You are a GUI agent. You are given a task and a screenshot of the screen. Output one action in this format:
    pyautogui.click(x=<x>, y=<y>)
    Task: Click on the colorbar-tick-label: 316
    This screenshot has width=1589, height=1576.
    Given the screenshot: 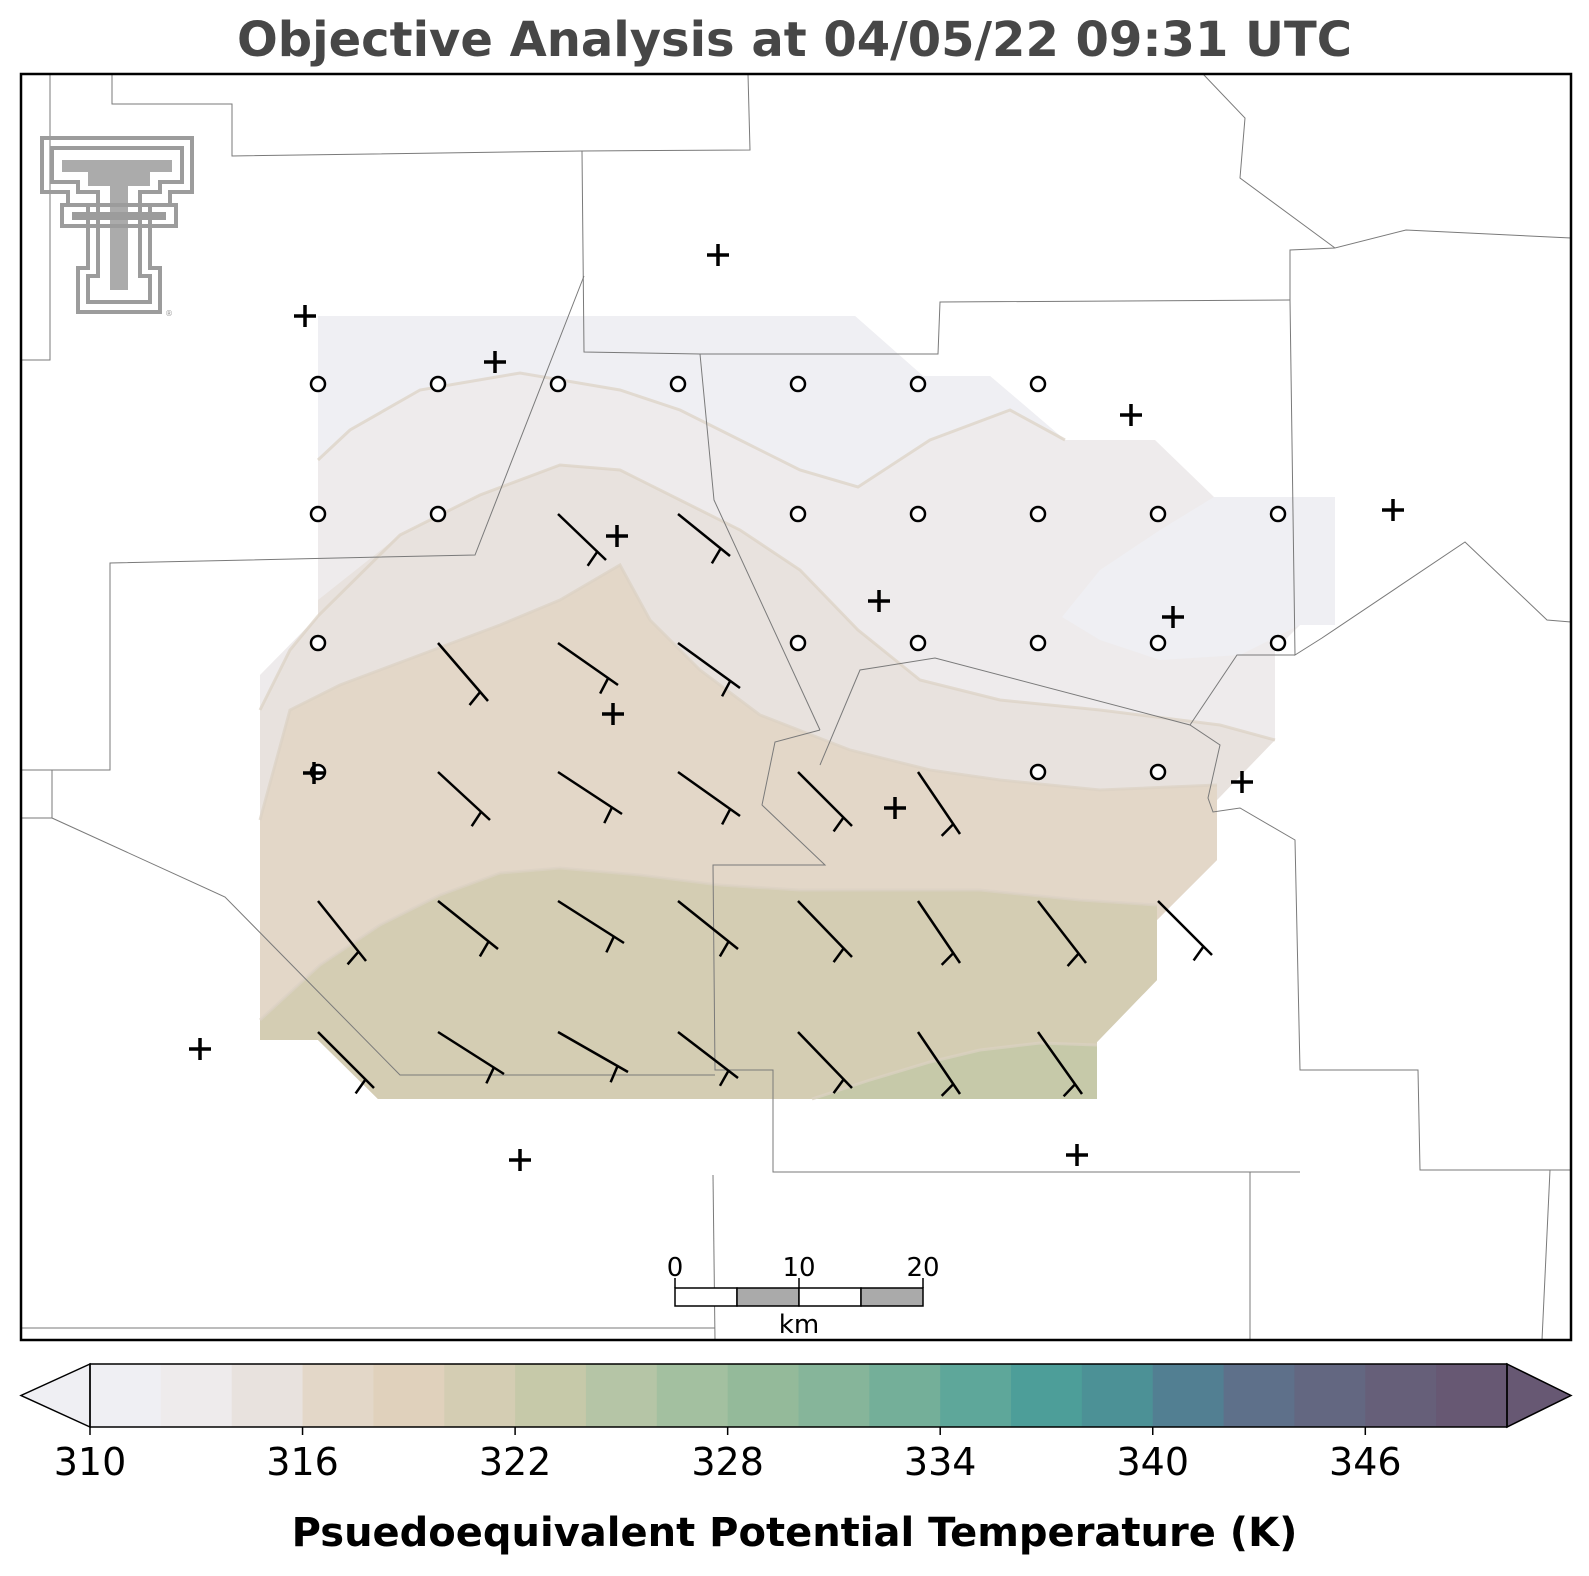 What is the action you would take?
    pyautogui.click(x=302, y=1462)
    